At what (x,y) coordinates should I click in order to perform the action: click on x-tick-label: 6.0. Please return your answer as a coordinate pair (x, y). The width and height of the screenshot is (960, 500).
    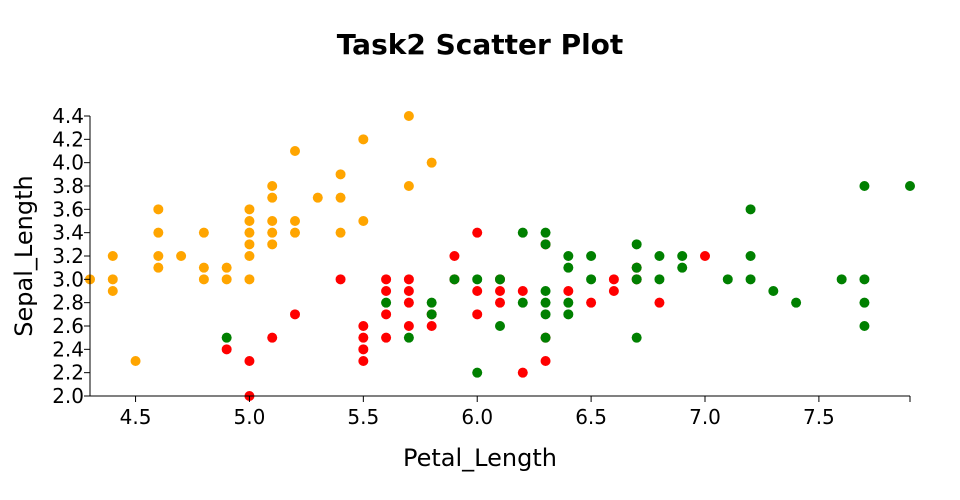
    Looking at the image, I should click on (477, 417).